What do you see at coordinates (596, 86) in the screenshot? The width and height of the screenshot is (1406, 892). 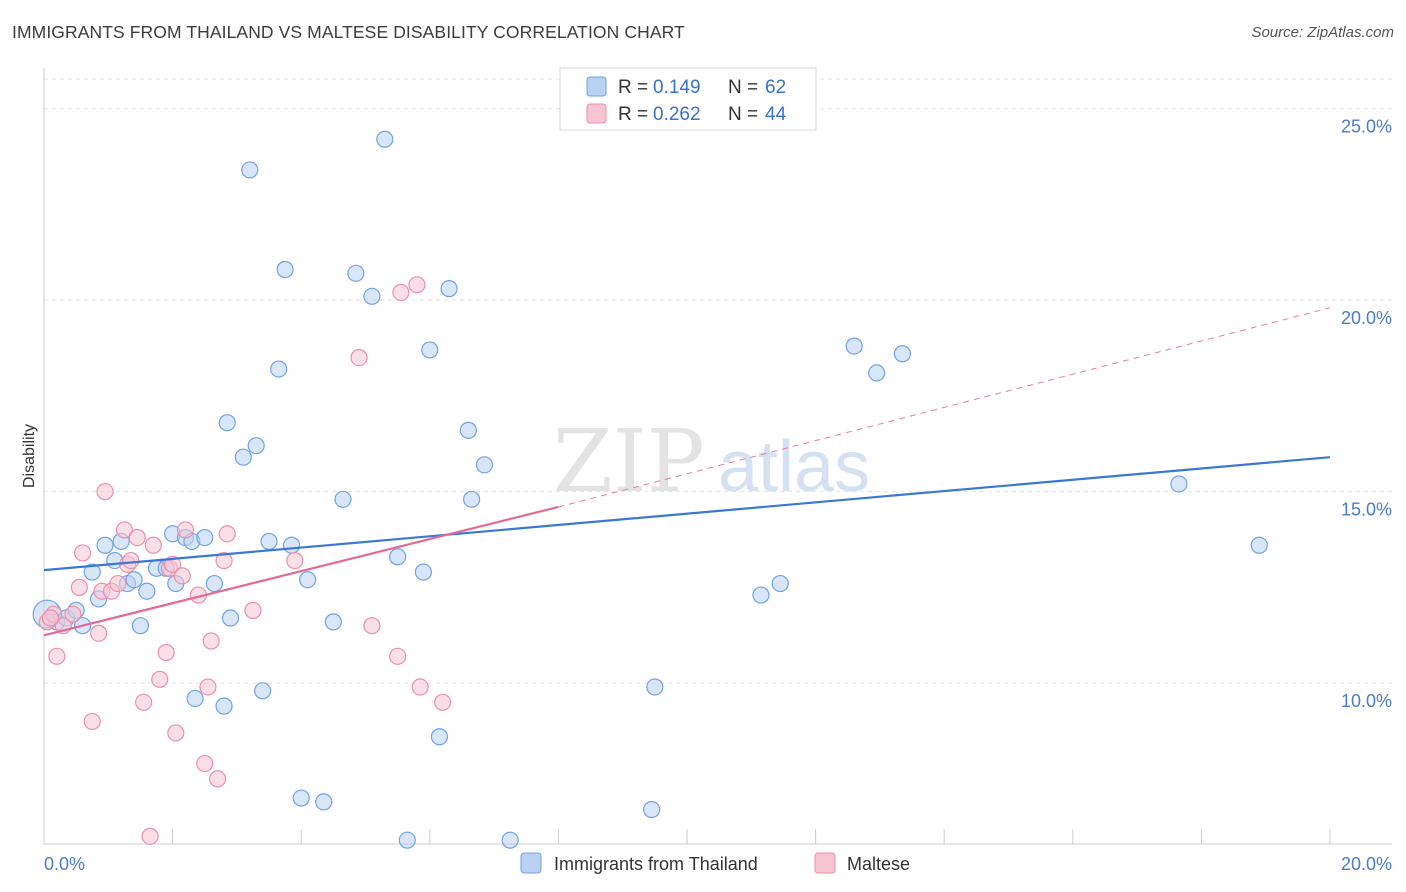 I see `legend-swatch-thailand` at bounding box center [596, 86].